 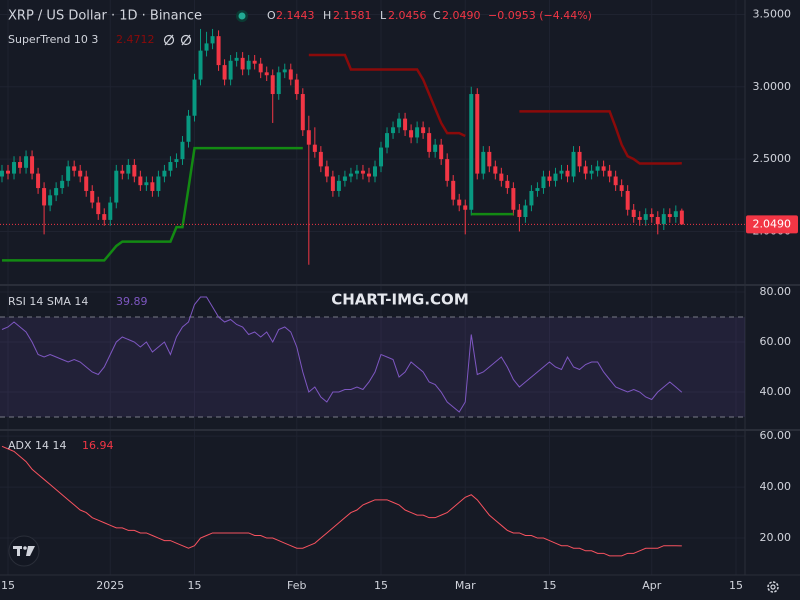 What do you see at coordinates (132, 301) in the screenshot?
I see `indicator-value: 39.89` at bounding box center [132, 301].